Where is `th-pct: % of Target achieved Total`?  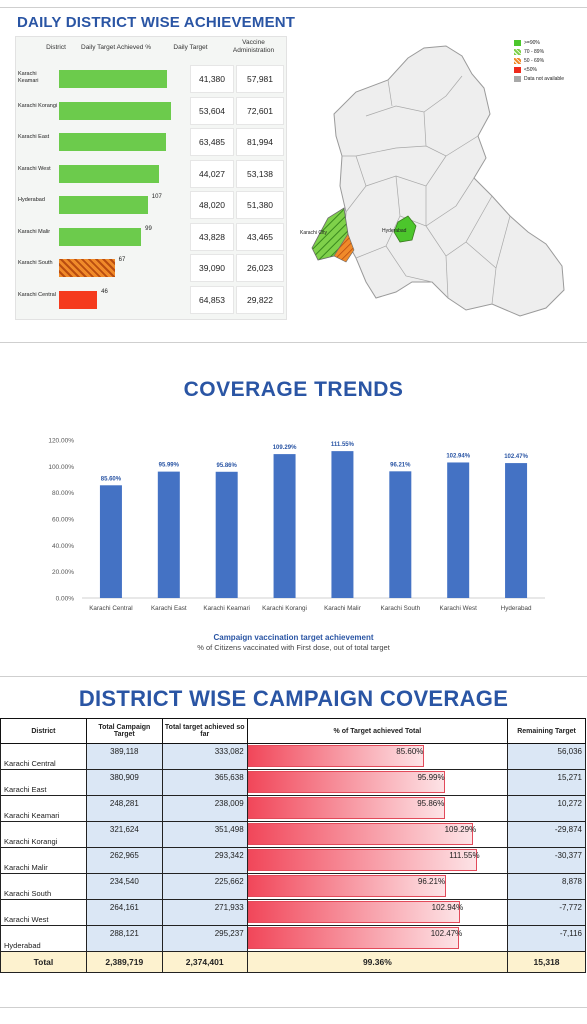 th-pct: % of Target achieved Total is located at coordinates (377, 731).